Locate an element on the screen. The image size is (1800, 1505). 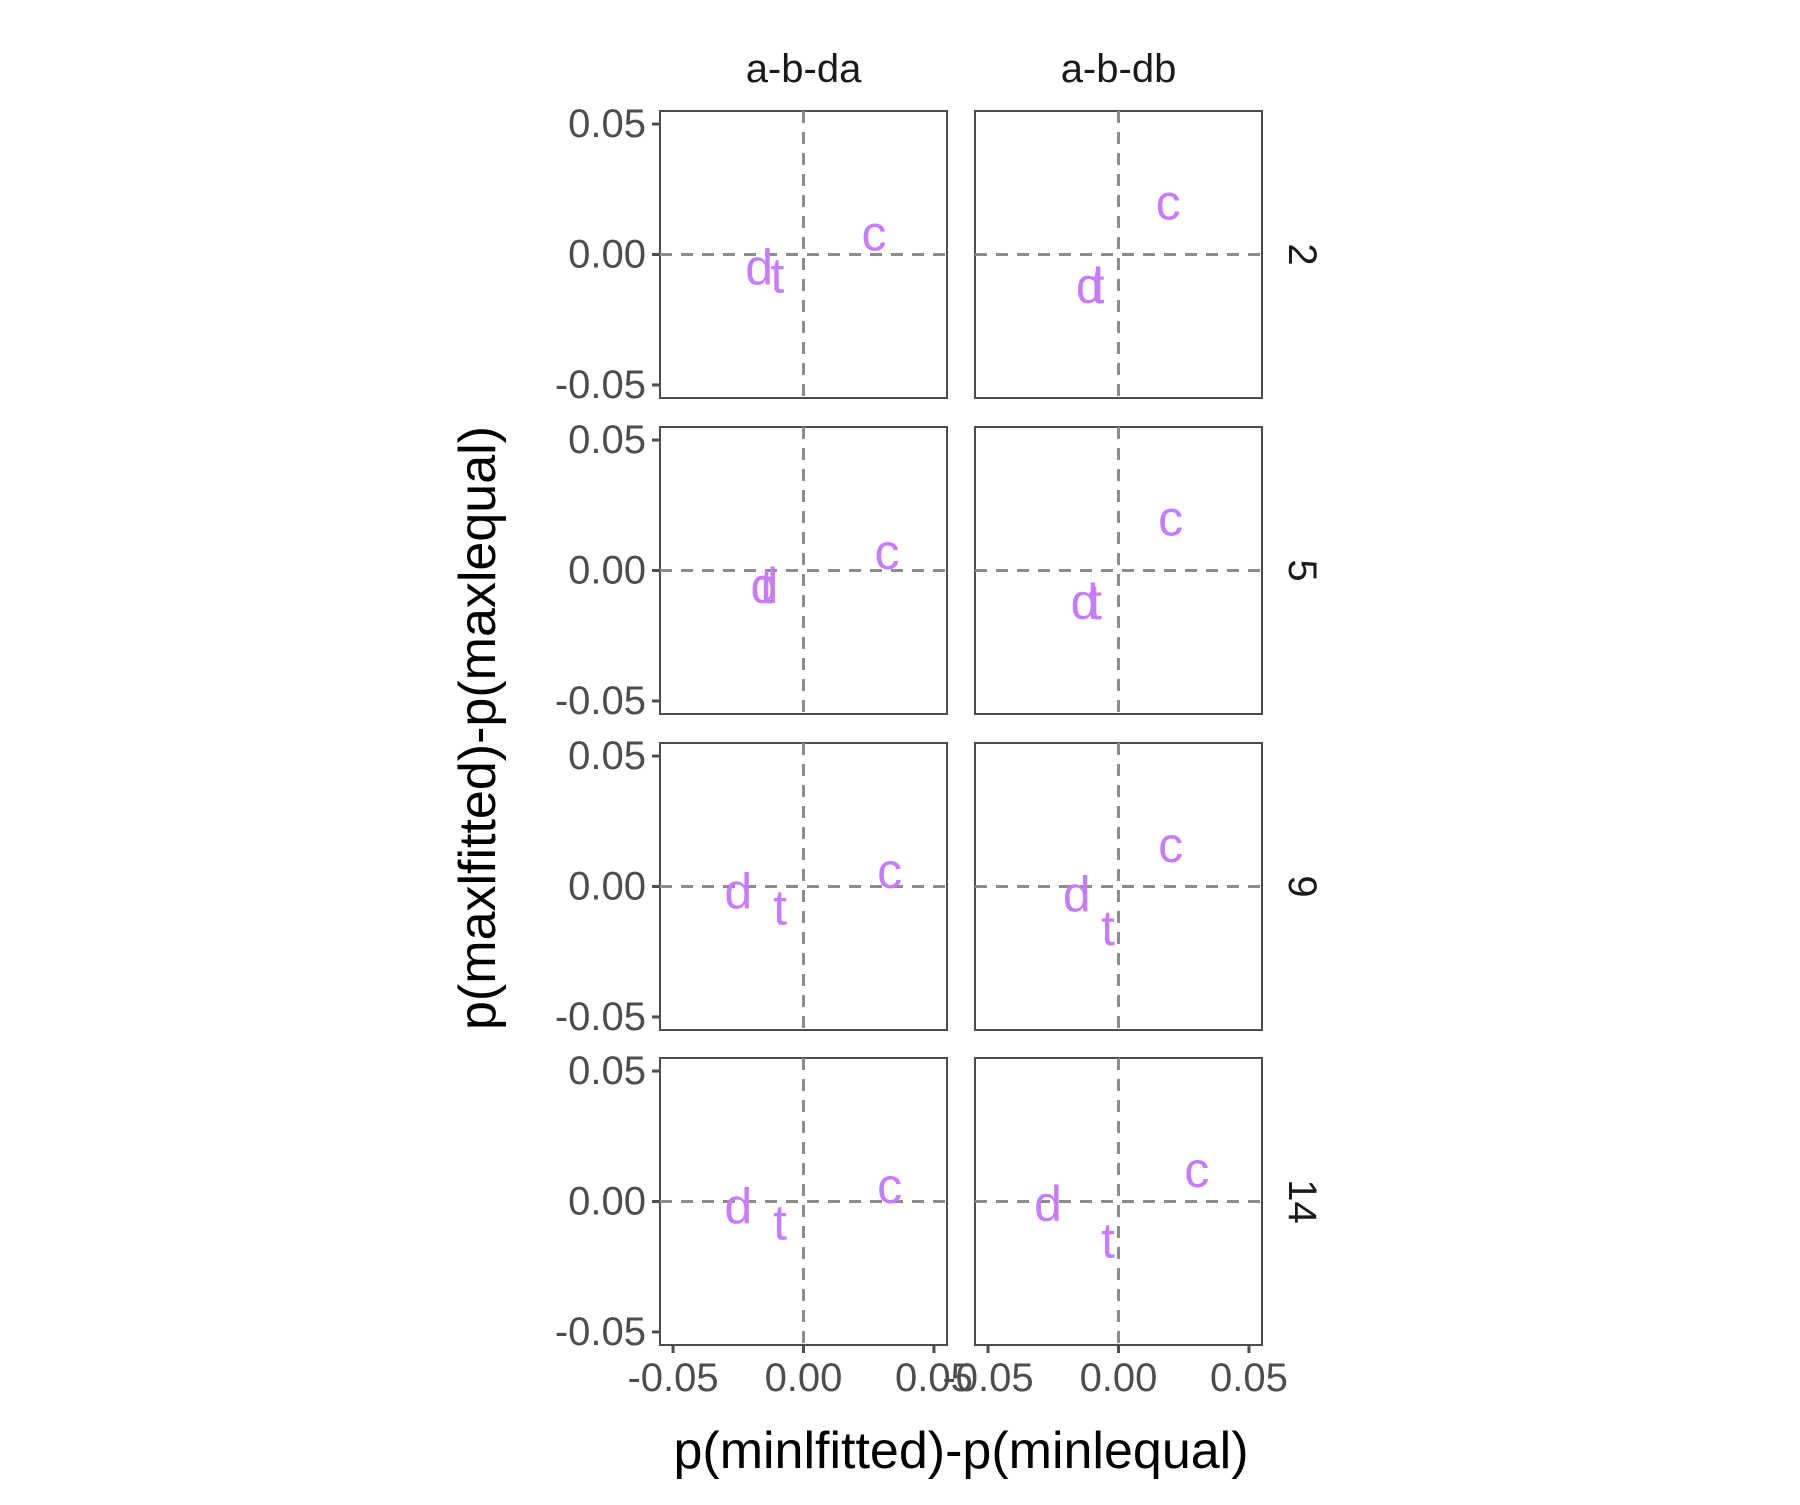
row-strip-label: 14 is located at coordinates (1302, 1201).